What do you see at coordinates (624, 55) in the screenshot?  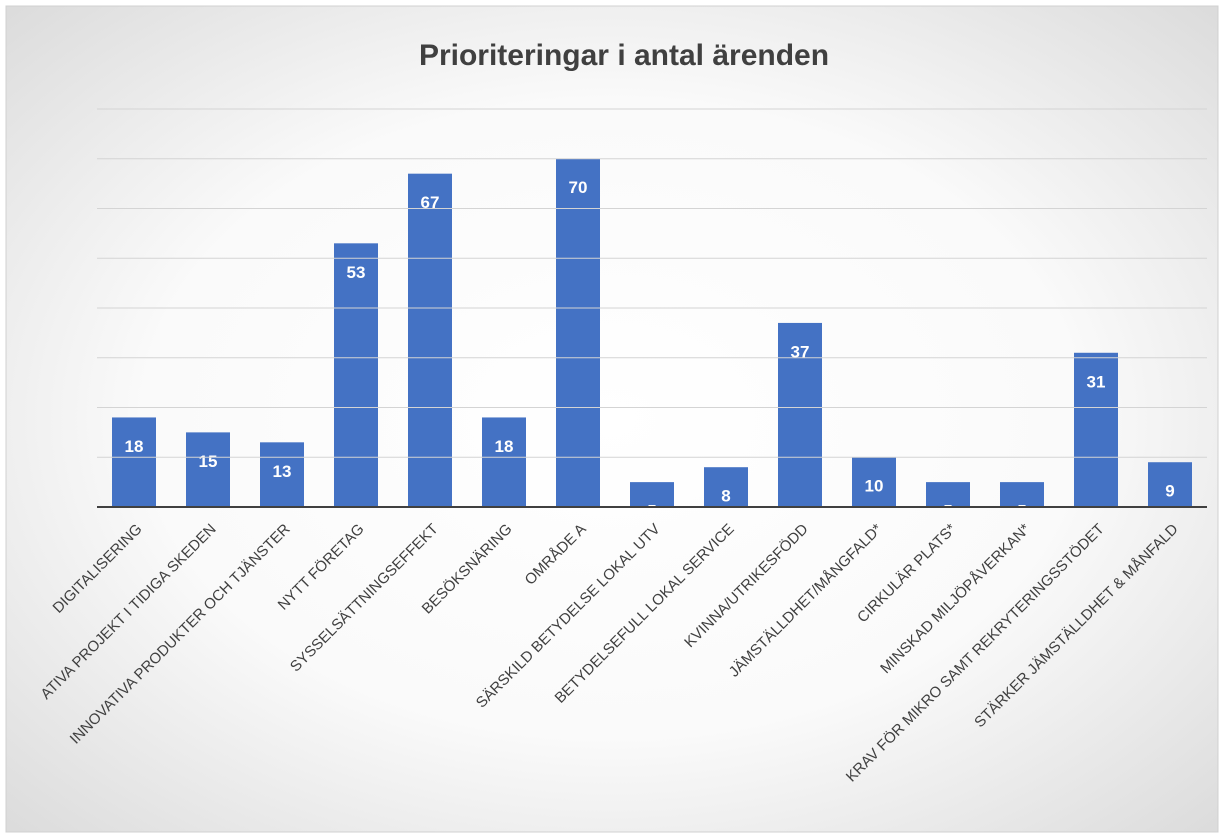 I see `chart-title: Prioriteringar i antal ärenden` at bounding box center [624, 55].